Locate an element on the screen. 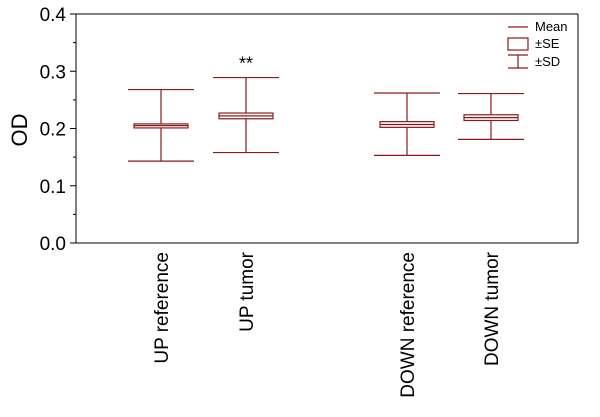  category-label: UP reference is located at coordinates (162, 308).